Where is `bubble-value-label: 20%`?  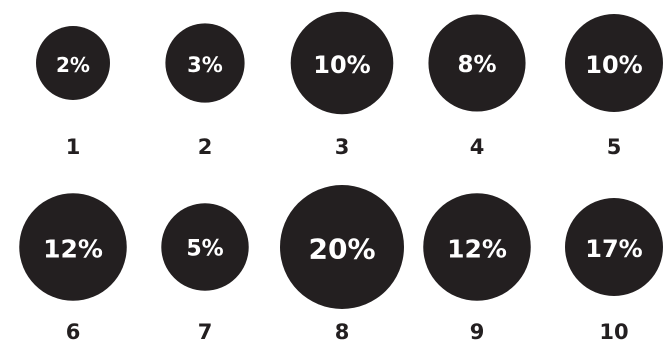 bubble-value-label: 20% is located at coordinates (341, 249).